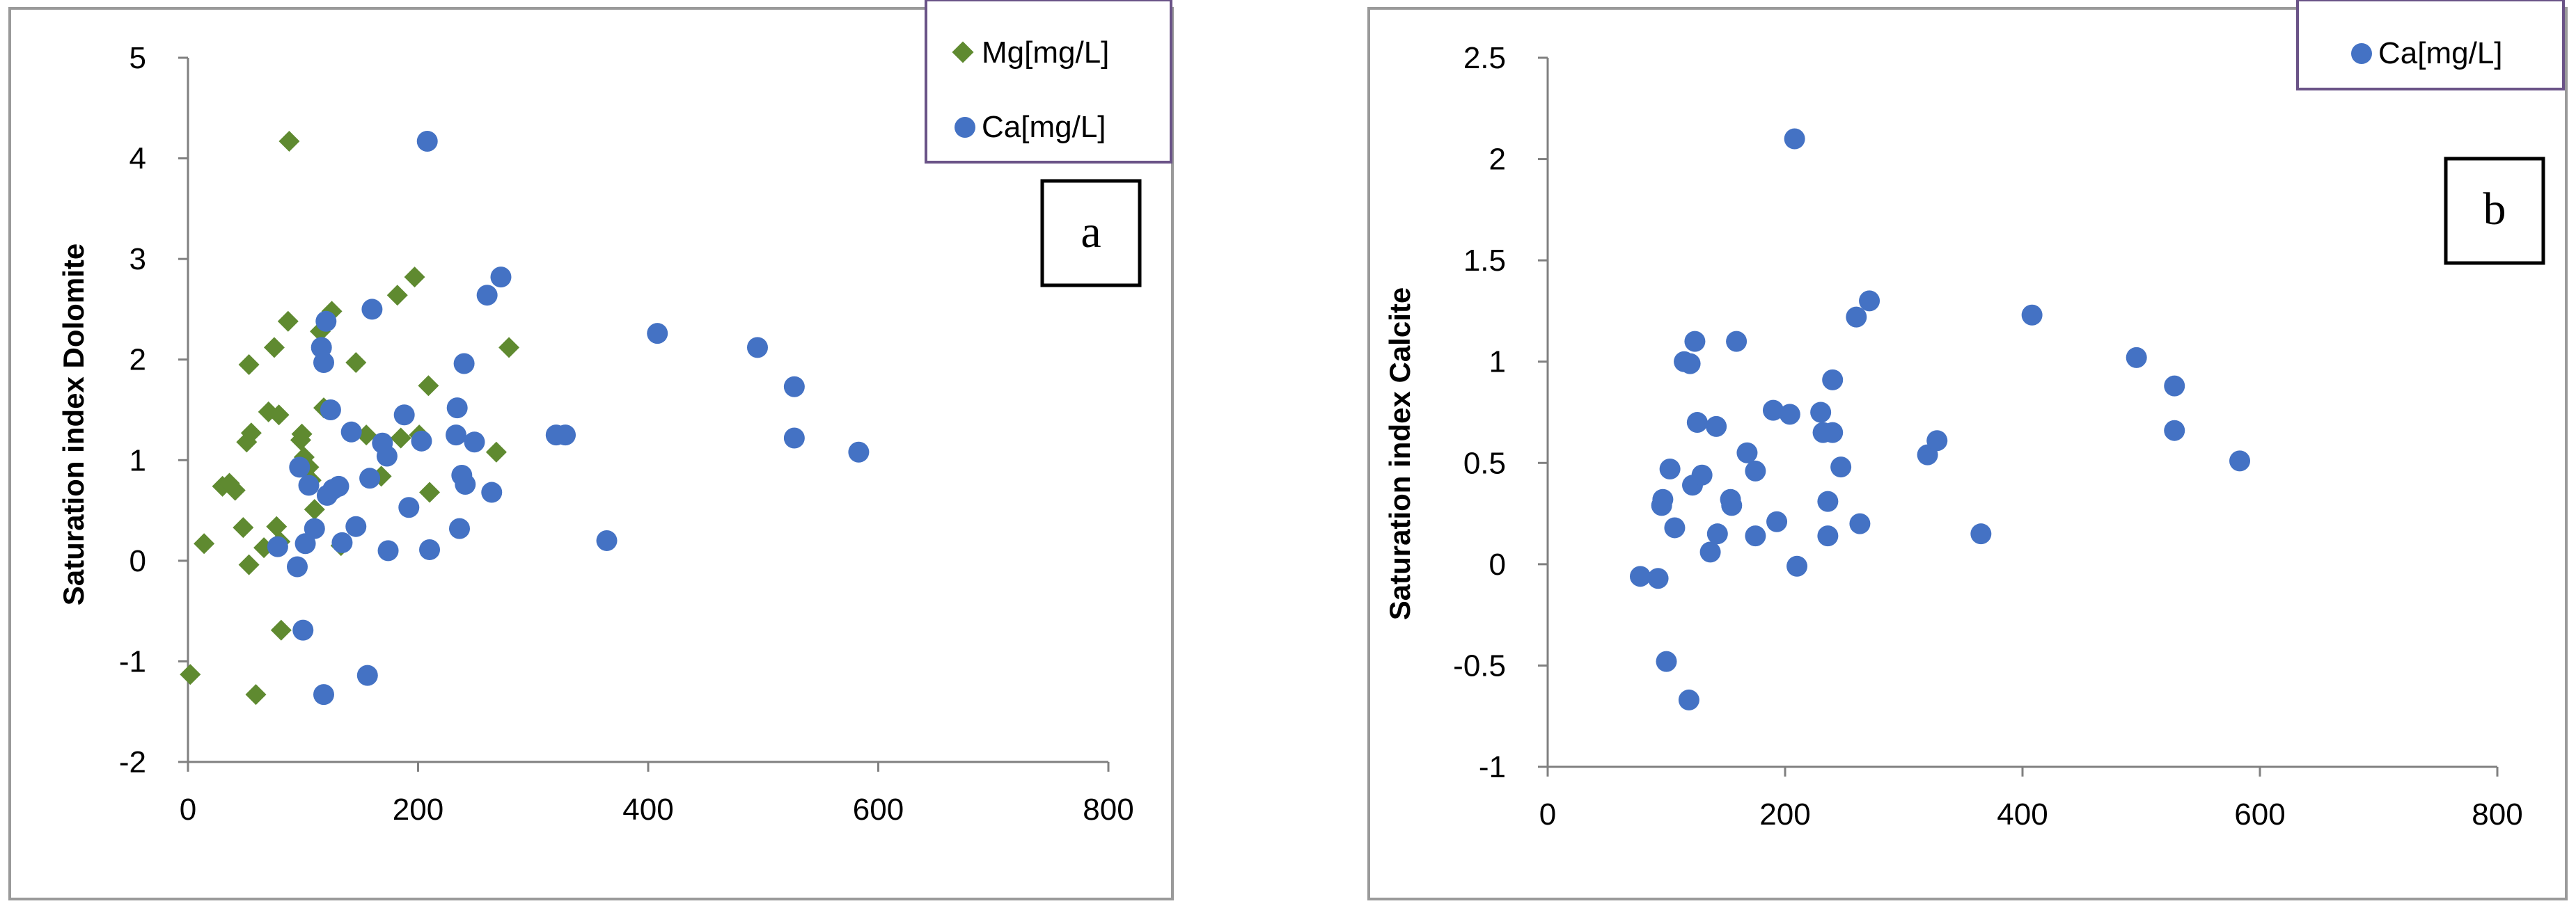  I want to click on panel-label-box: b, so click(2494, 211).